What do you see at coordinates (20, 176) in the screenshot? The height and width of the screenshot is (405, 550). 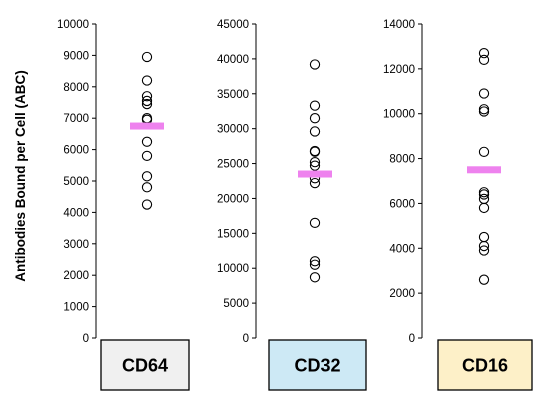 I see `y-axis-label: Antibodies Bound per Cell (ABC)` at bounding box center [20, 176].